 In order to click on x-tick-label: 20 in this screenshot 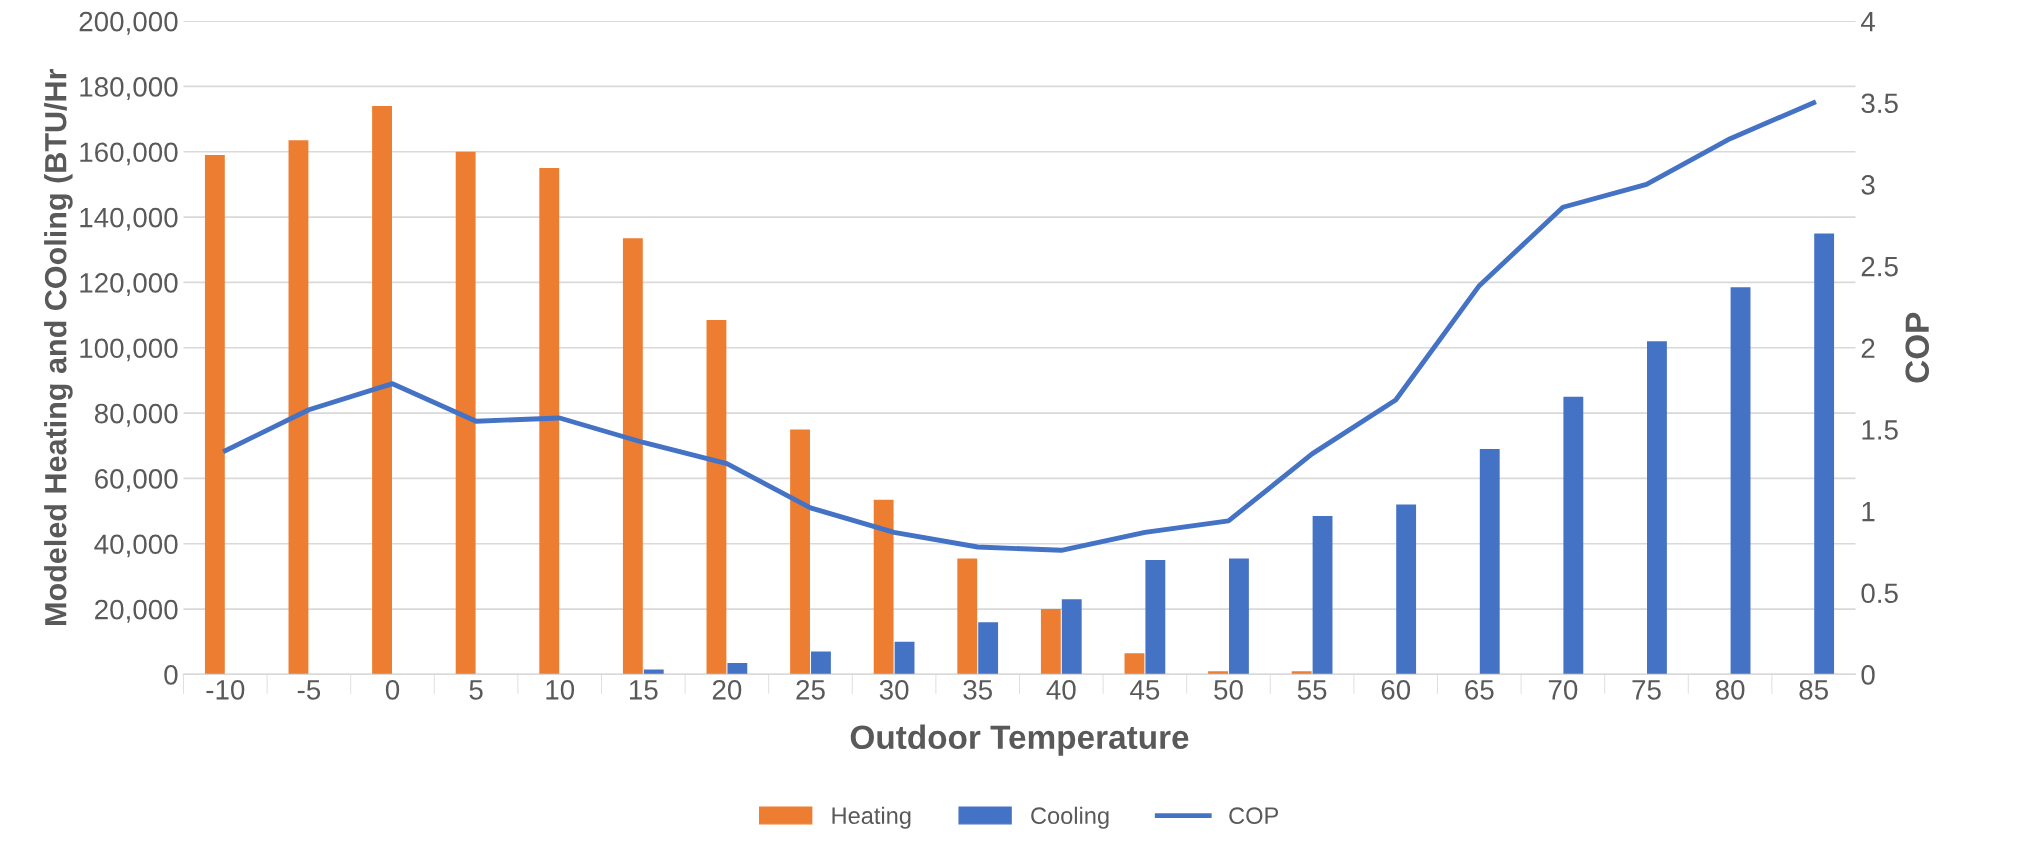, I will do `click(727, 689)`.